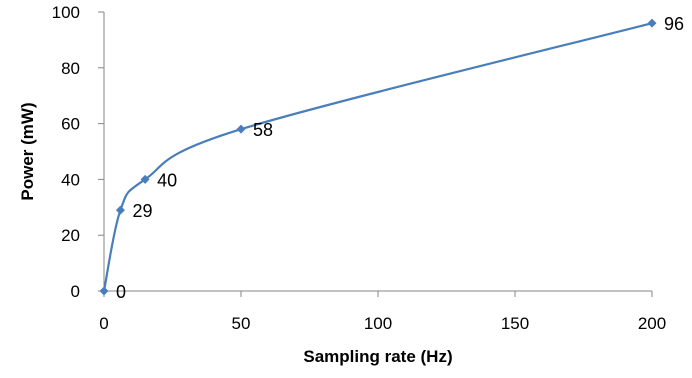 Image resolution: width=692 pixels, height=378 pixels. What do you see at coordinates (652, 323) in the screenshot?
I see `x-tick-label: 200` at bounding box center [652, 323].